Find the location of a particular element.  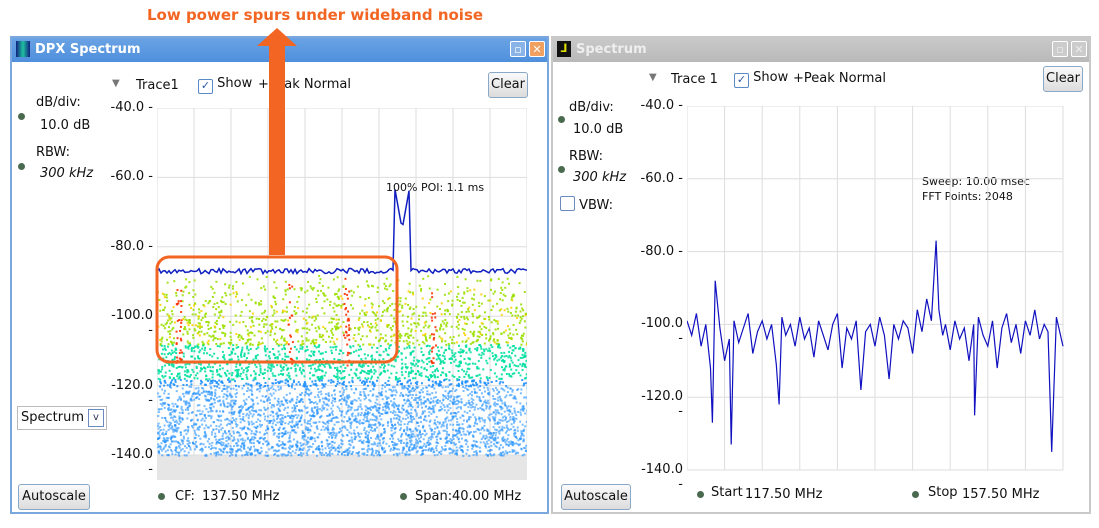

mode-select: Spectrum v is located at coordinates (62, 418).